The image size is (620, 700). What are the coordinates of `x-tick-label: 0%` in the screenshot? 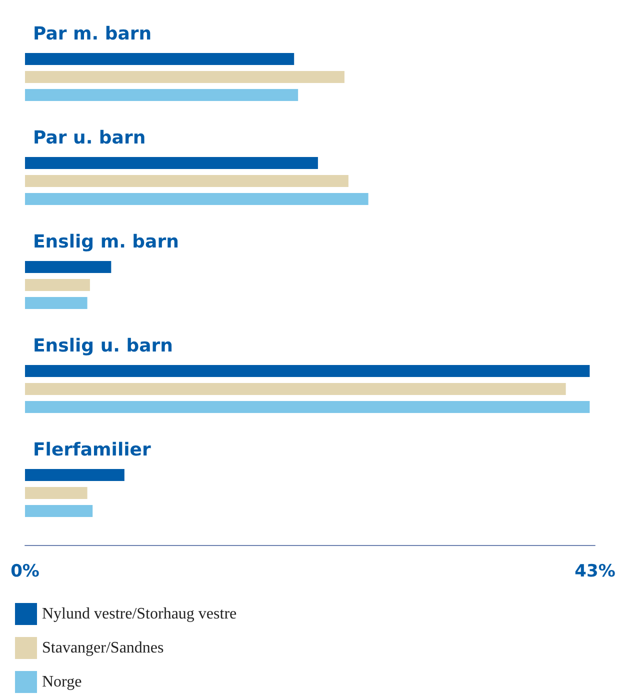 It's located at (25, 572).